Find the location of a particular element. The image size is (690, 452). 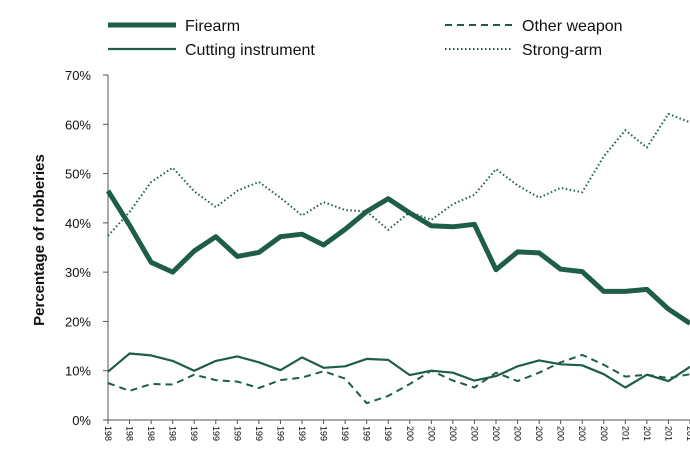

legend-label: Firearm is located at coordinates (212, 26).